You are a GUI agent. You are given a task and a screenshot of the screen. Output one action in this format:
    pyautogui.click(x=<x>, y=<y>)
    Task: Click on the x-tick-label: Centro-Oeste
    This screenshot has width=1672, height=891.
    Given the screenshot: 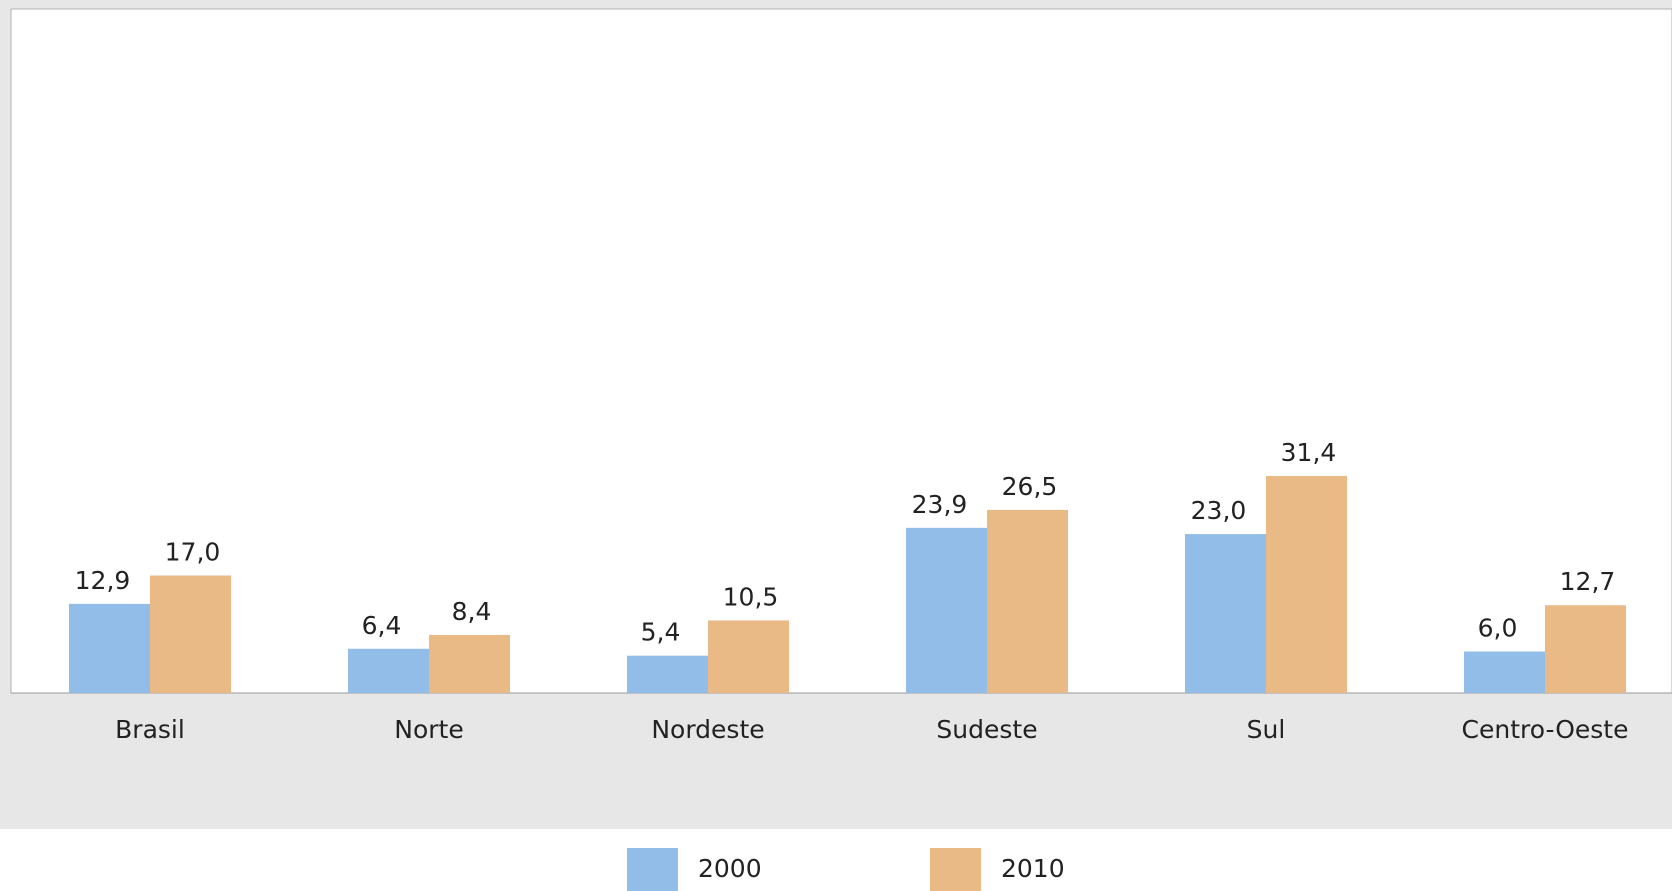 What is the action you would take?
    pyautogui.click(x=1545, y=729)
    